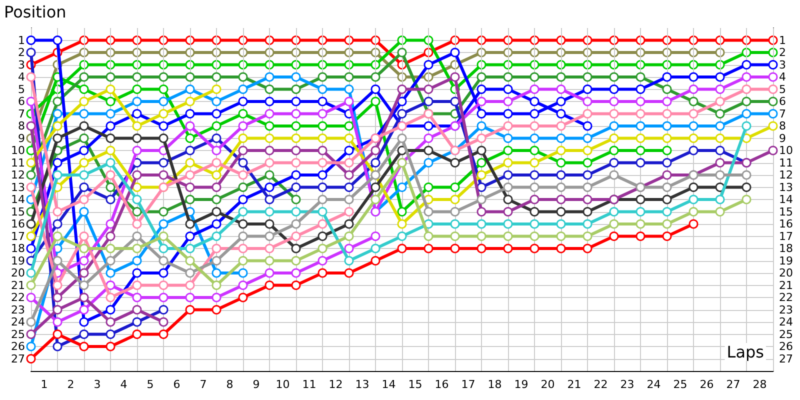  What do you see at coordinates (786, 224) in the screenshot?
I see `y2-tick-label: 16` at bounding box center [786, 224].